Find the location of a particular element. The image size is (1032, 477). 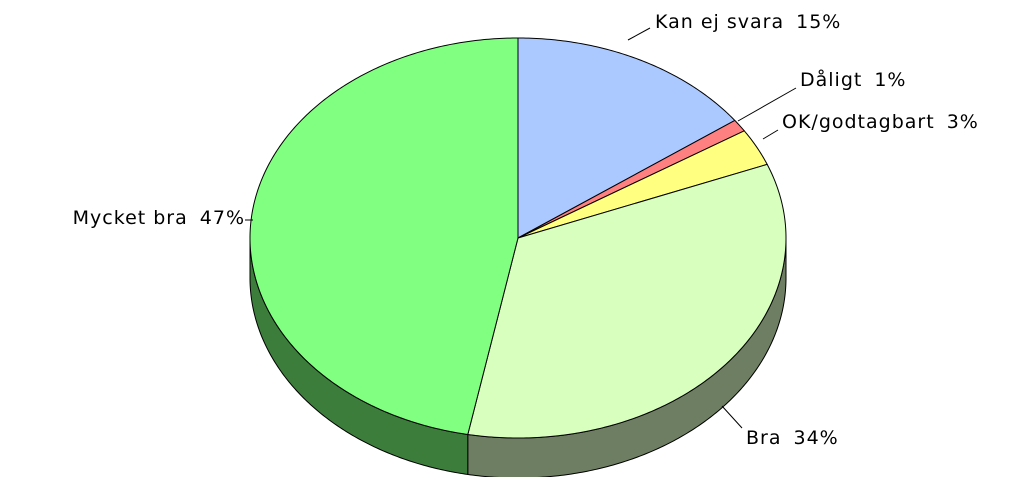

slice-name: Kan ej svara is located at coordinates (719, 22).